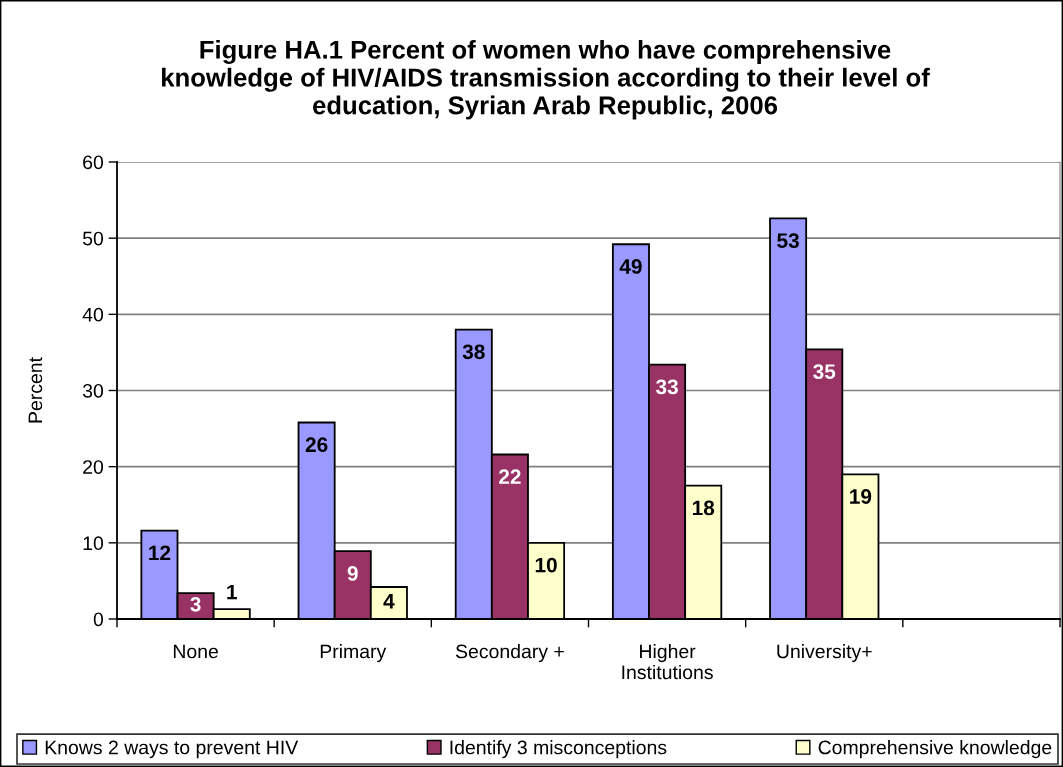  Describe the element at coordinates (93, 467) in the screenshot. I see `y-tick-label: 20` at that location.